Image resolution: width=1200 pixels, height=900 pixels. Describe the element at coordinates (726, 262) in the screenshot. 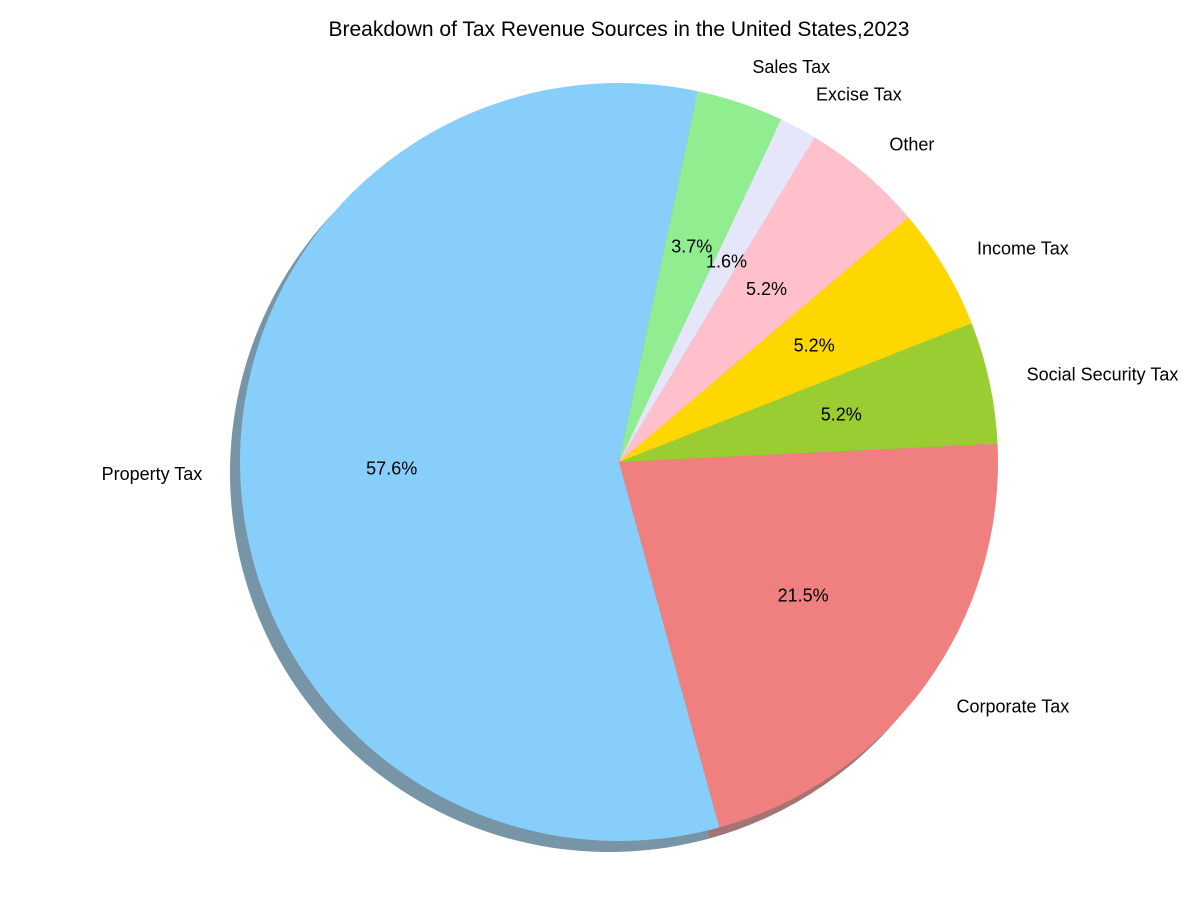

I see `pct-label-excise-tax: 1.6%` at that location.